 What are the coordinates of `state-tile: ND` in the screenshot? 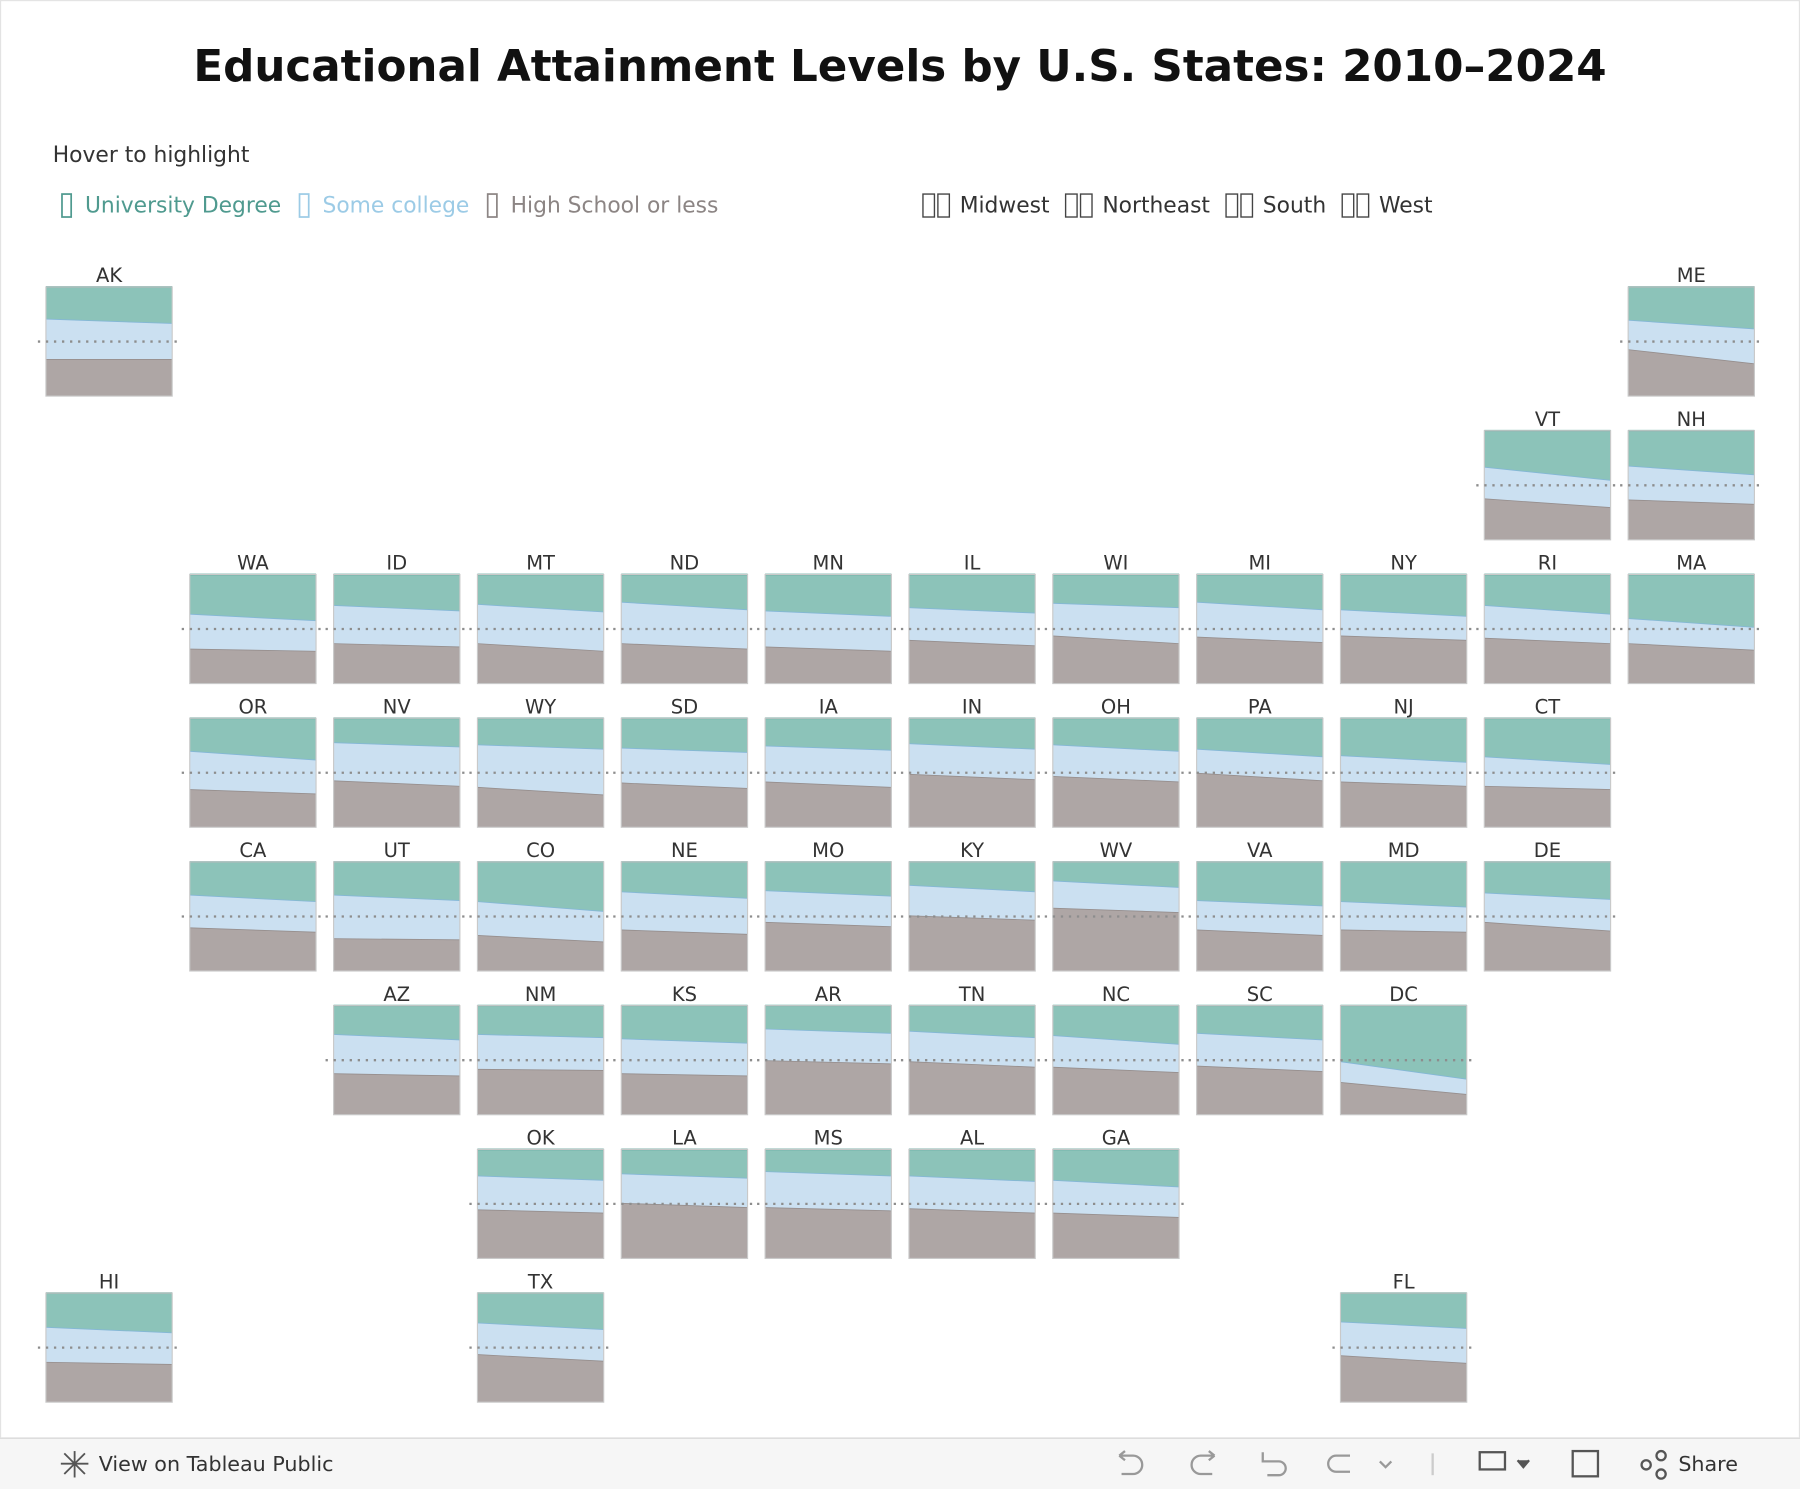 It's located at (684, 618).